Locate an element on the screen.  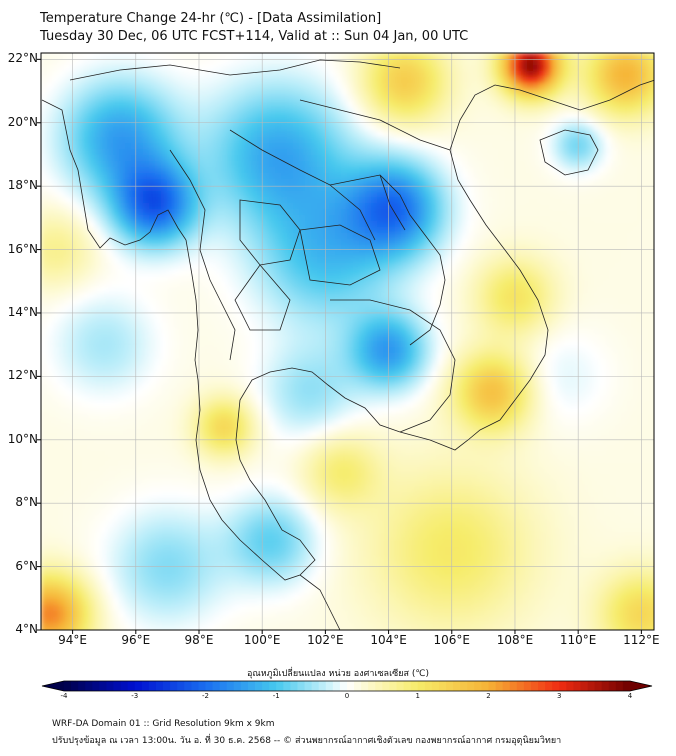
lon-label: 104°E is located at coordinates (388, 640).